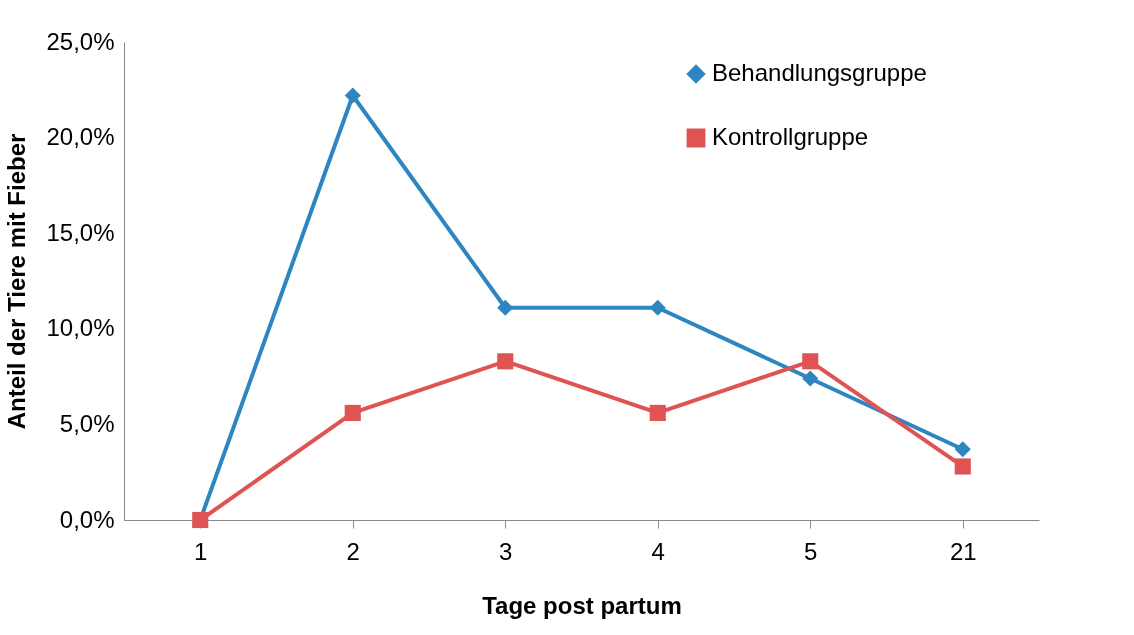  What do you see at coordinates (201, 551) in the screenshot?
I see `x-tick-label: 1` at bounding box center [201, 551].